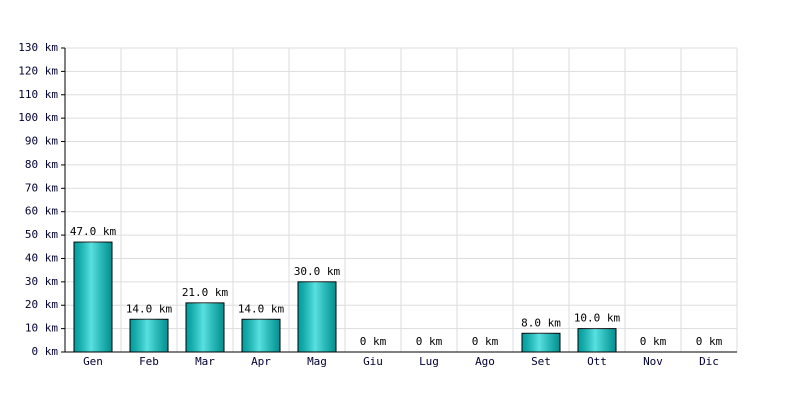 The image size is (800, 400). Describe the element at coordinates (261, 361) in the screenshot. I see `x-tick-label: Apr` at that location.